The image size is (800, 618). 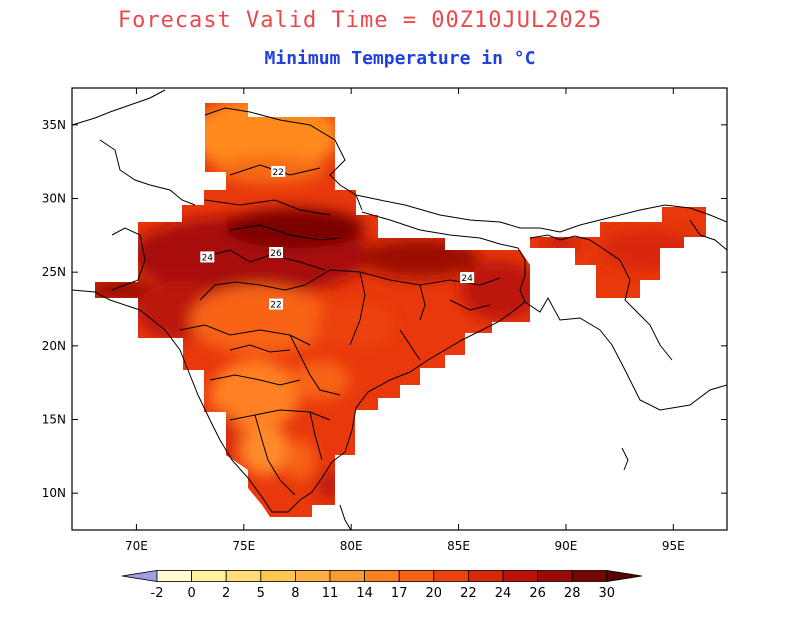 What do you see at coordinates (537, 593) in the screenshot?
I see `colorbar-label: 26` at bounding box center [537, 593].